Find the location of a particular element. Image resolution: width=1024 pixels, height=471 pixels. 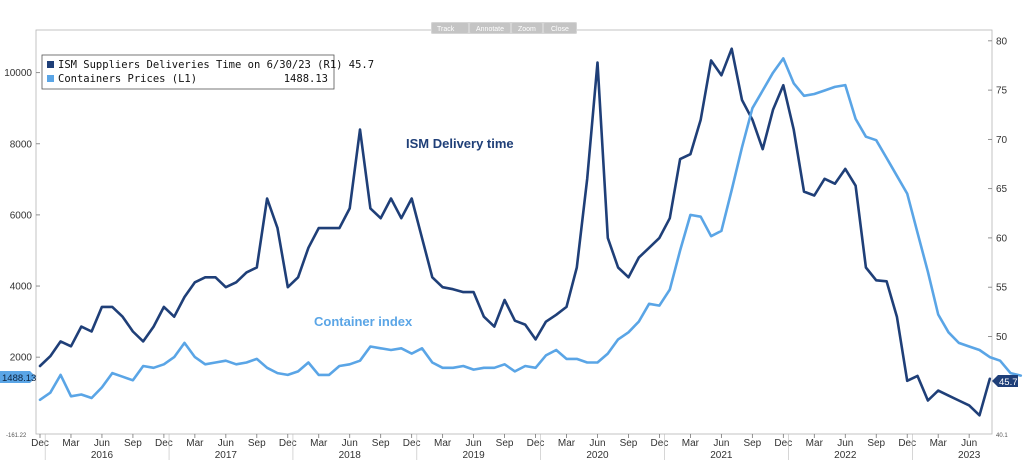

annotate-button: Annotate is located at coordinates (490, 28).